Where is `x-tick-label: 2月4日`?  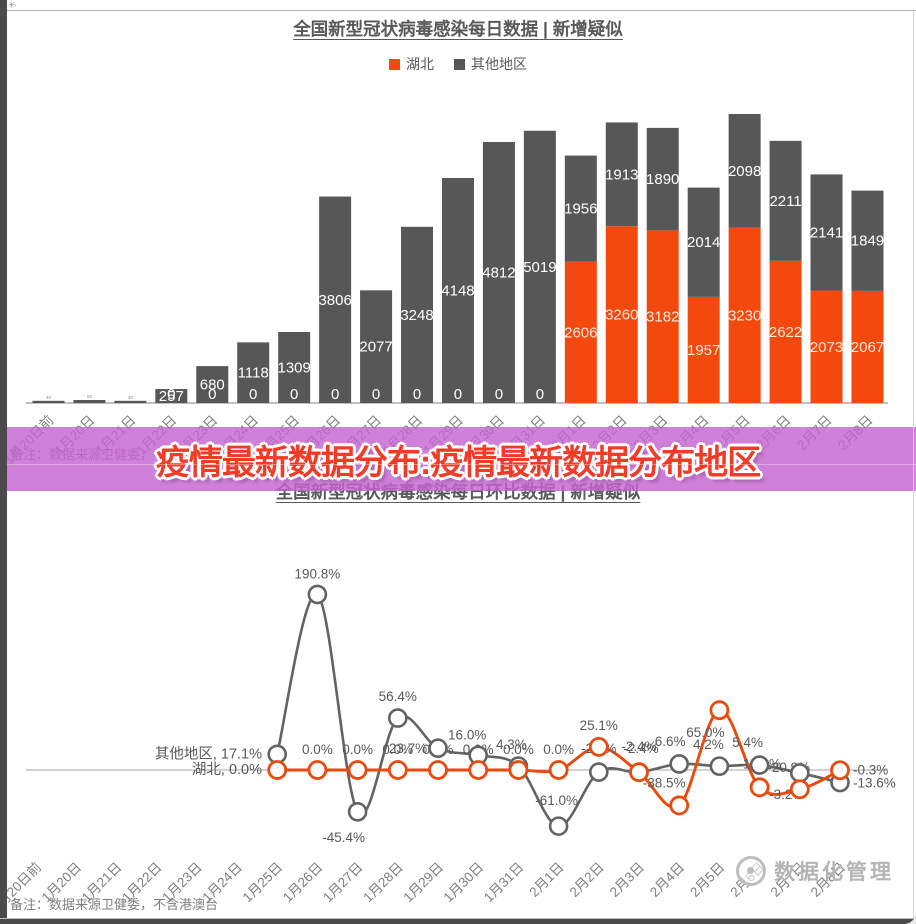 x-tick-label: 2月4日 is located at coordinates (667, 880).